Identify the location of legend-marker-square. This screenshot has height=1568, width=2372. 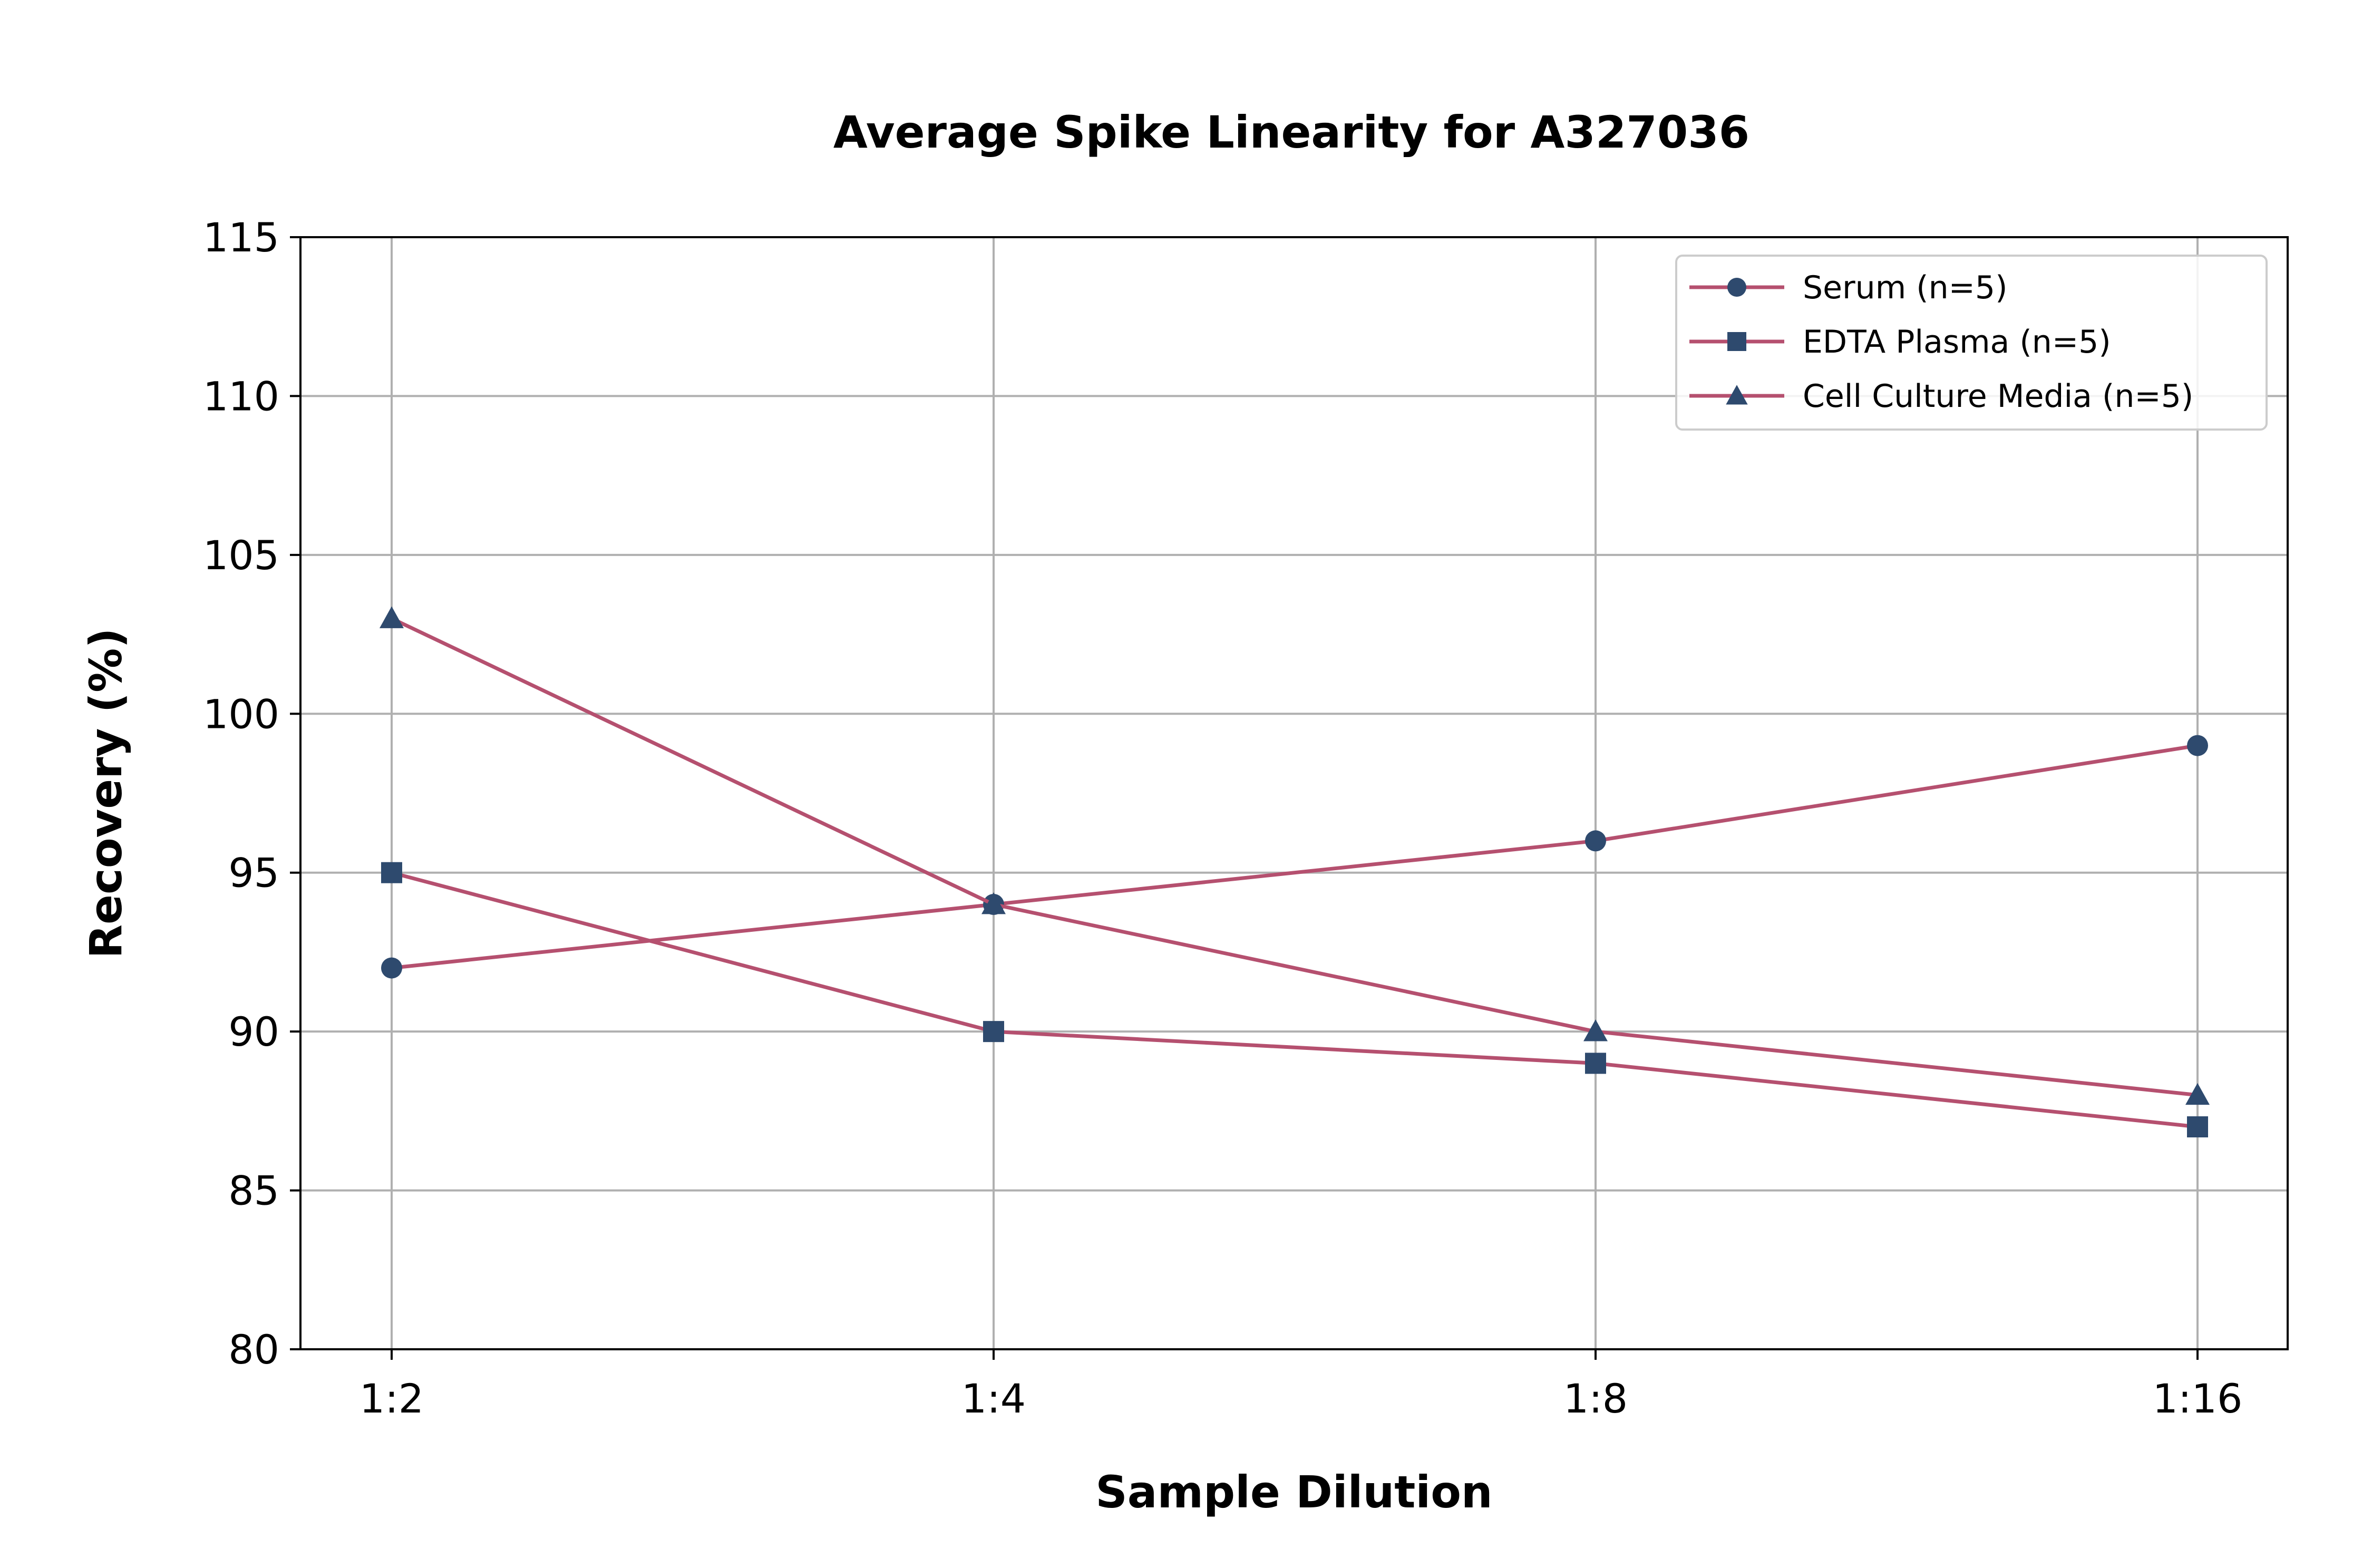
(1736, 342).